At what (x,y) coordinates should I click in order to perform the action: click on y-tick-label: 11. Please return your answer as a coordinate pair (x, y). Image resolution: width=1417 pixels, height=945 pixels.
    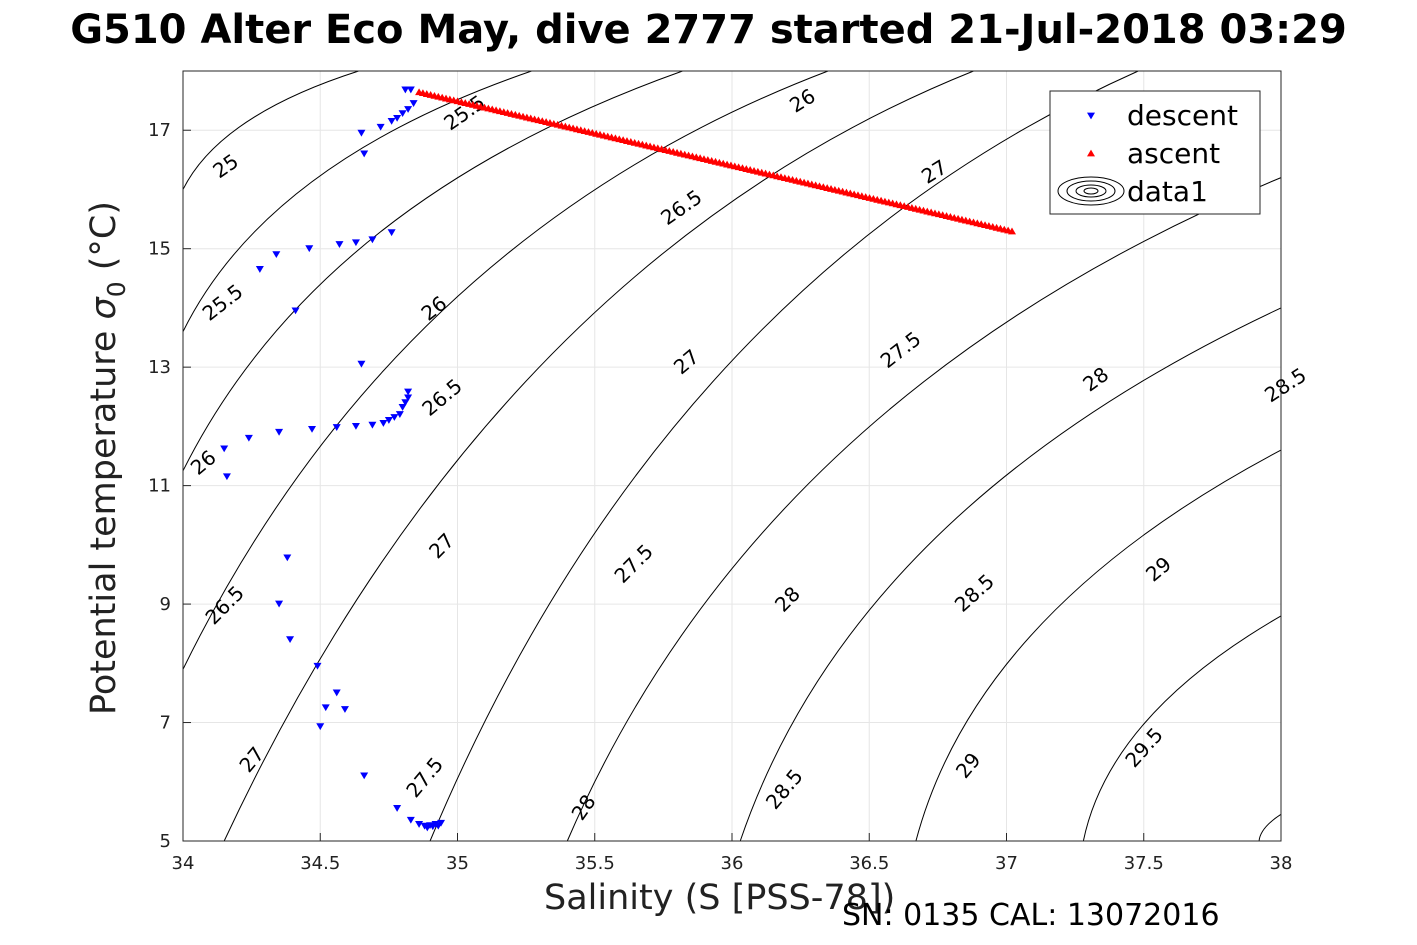
    Looking at the image, I should click on (159, 486).